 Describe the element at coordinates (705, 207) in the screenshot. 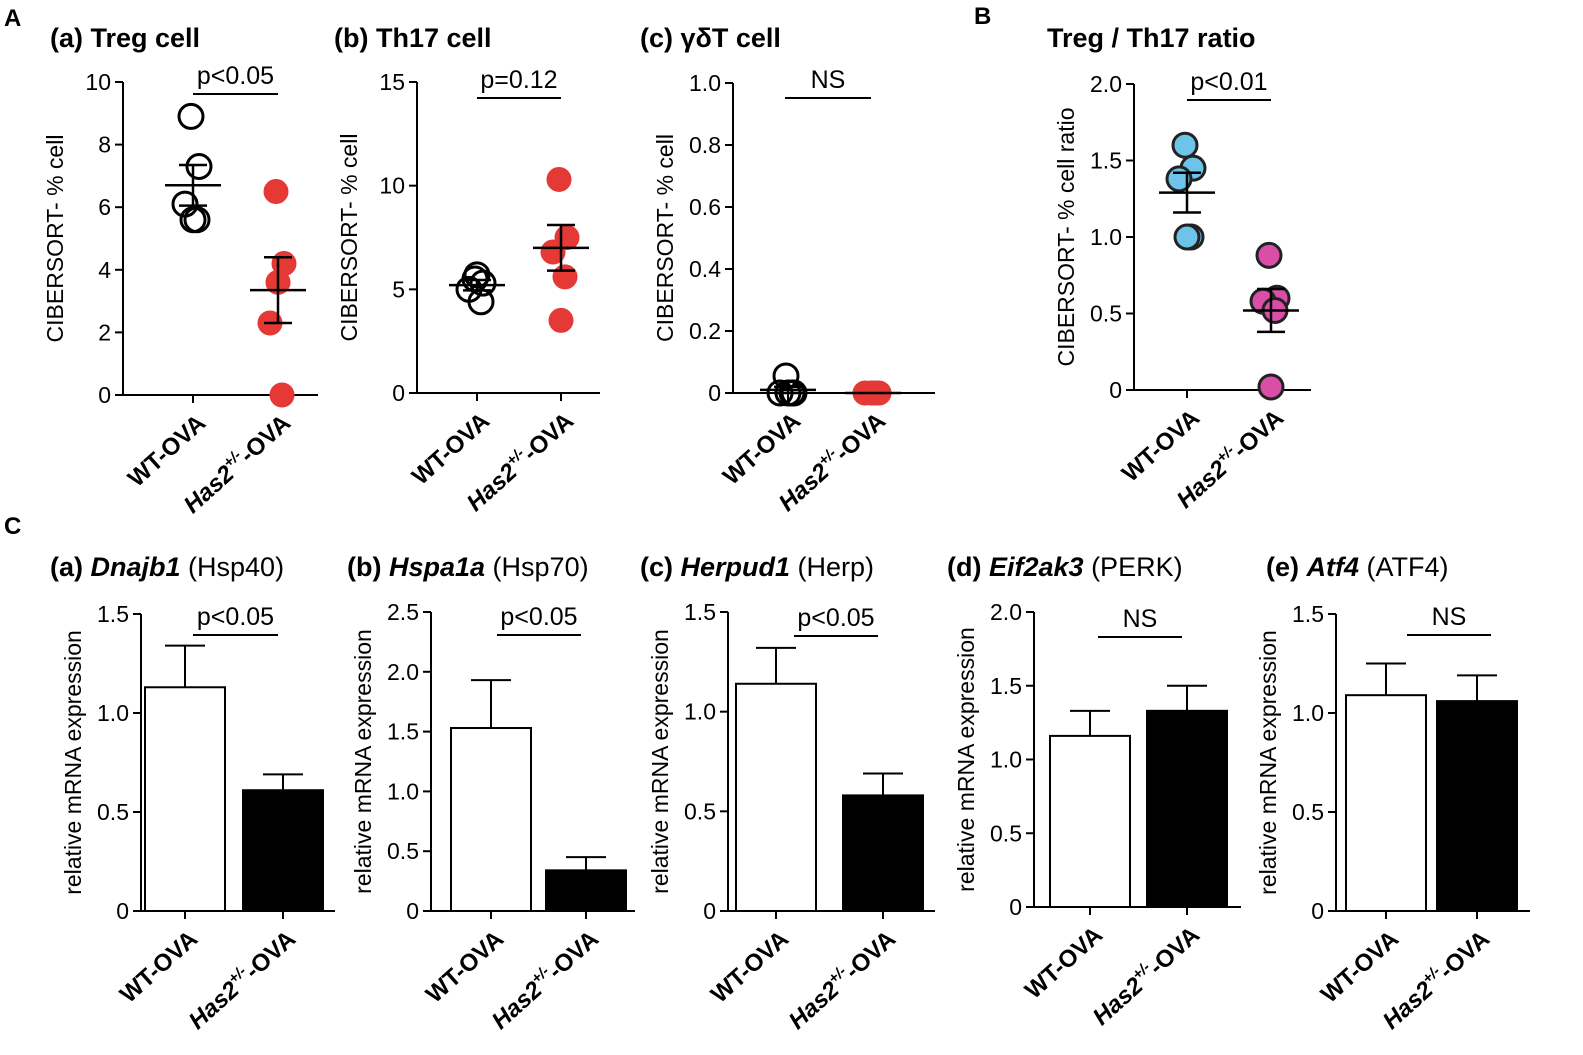

I see `y-tick-label: 0.6` at that location.